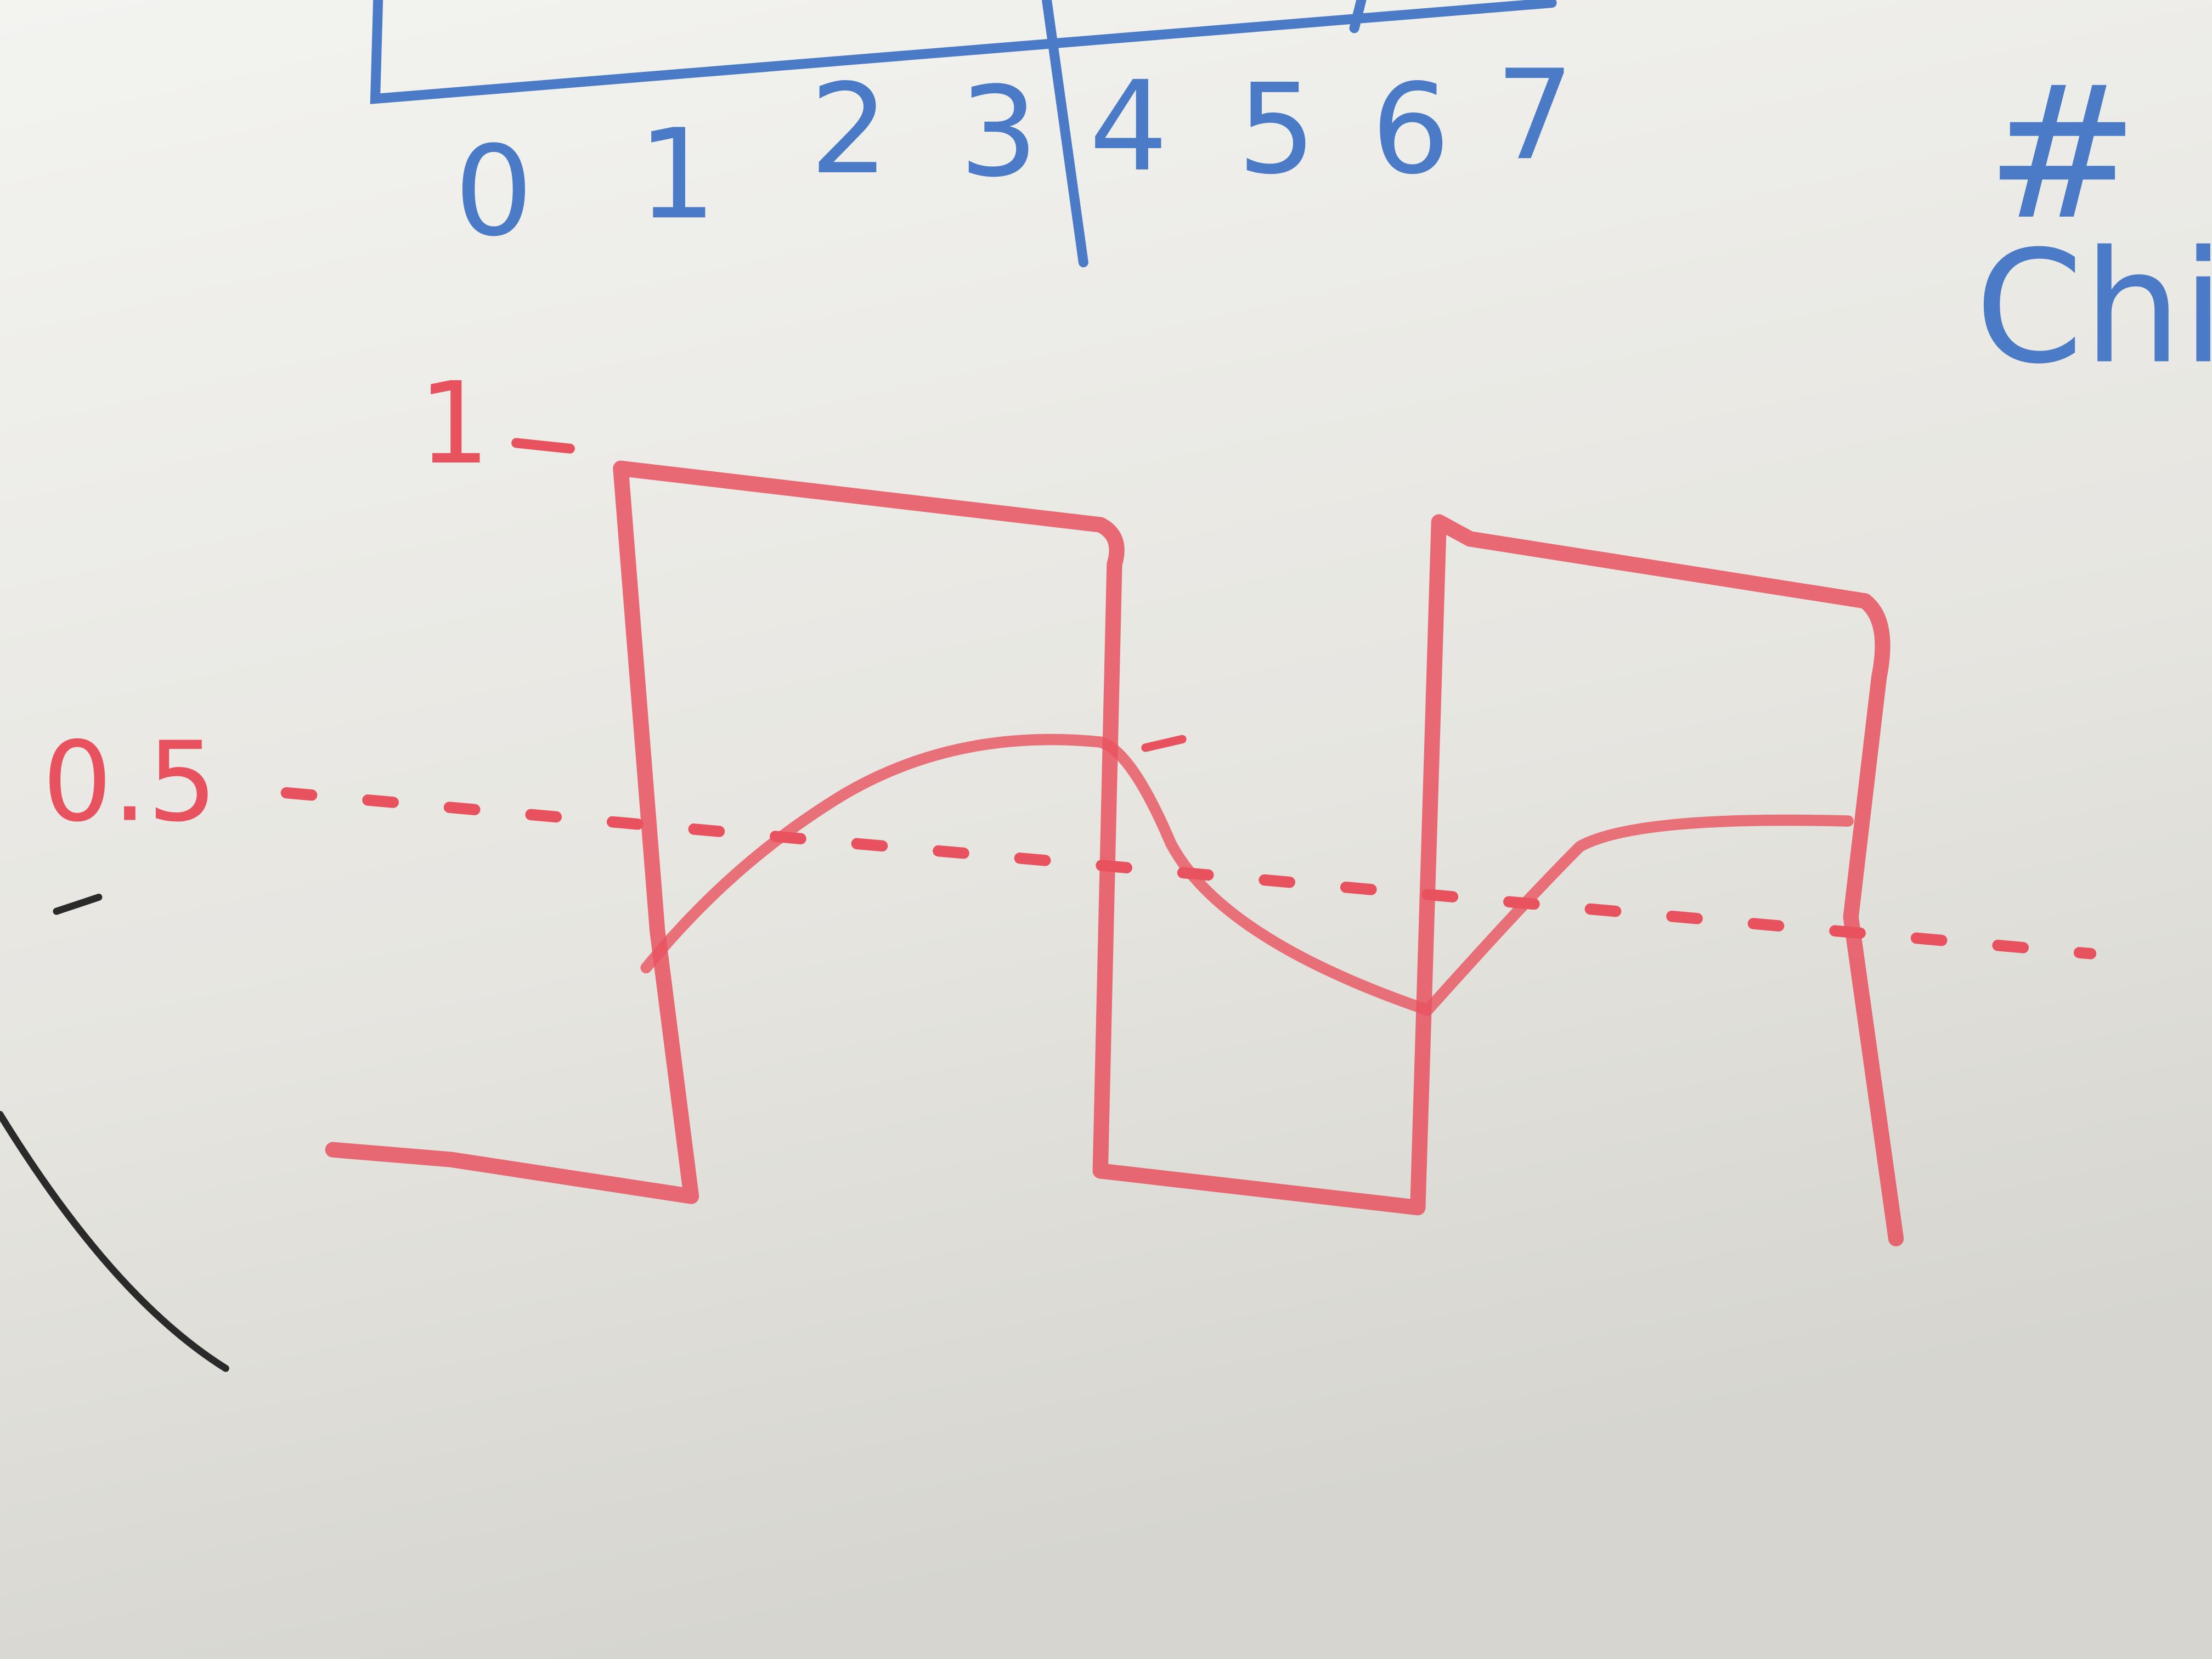  Describe the element at coordinates (677, 175) in the screenshot. I see `axis-label: 1` at that location.